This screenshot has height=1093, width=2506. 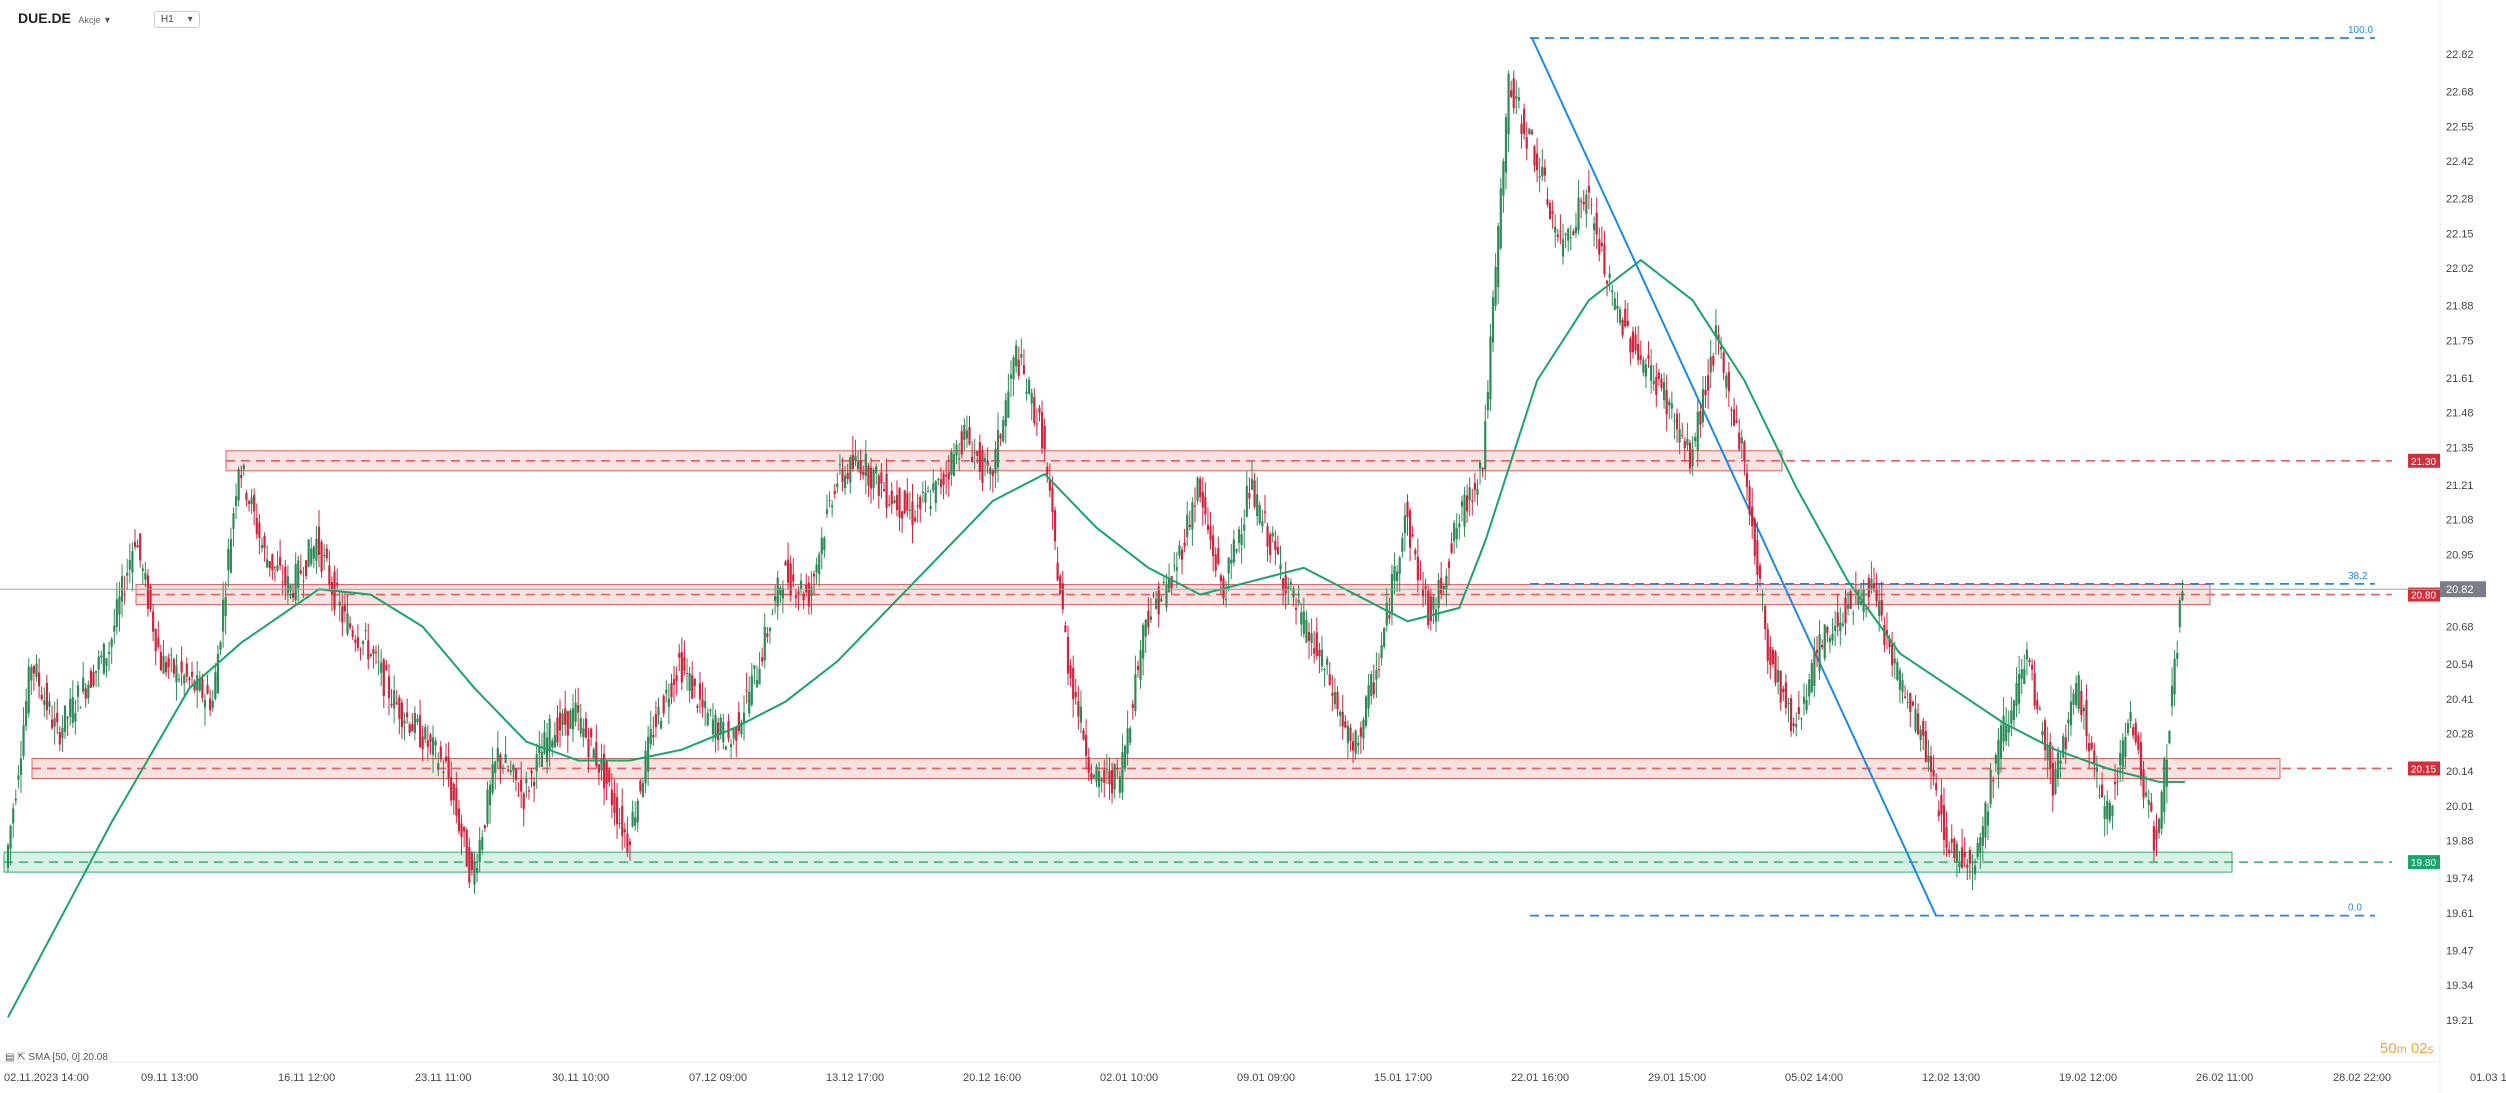 What do you see at coordinates (44, 18) in the screenshot?
I see `symbol-label: DUE.DE` at bounding box center [44, 18].